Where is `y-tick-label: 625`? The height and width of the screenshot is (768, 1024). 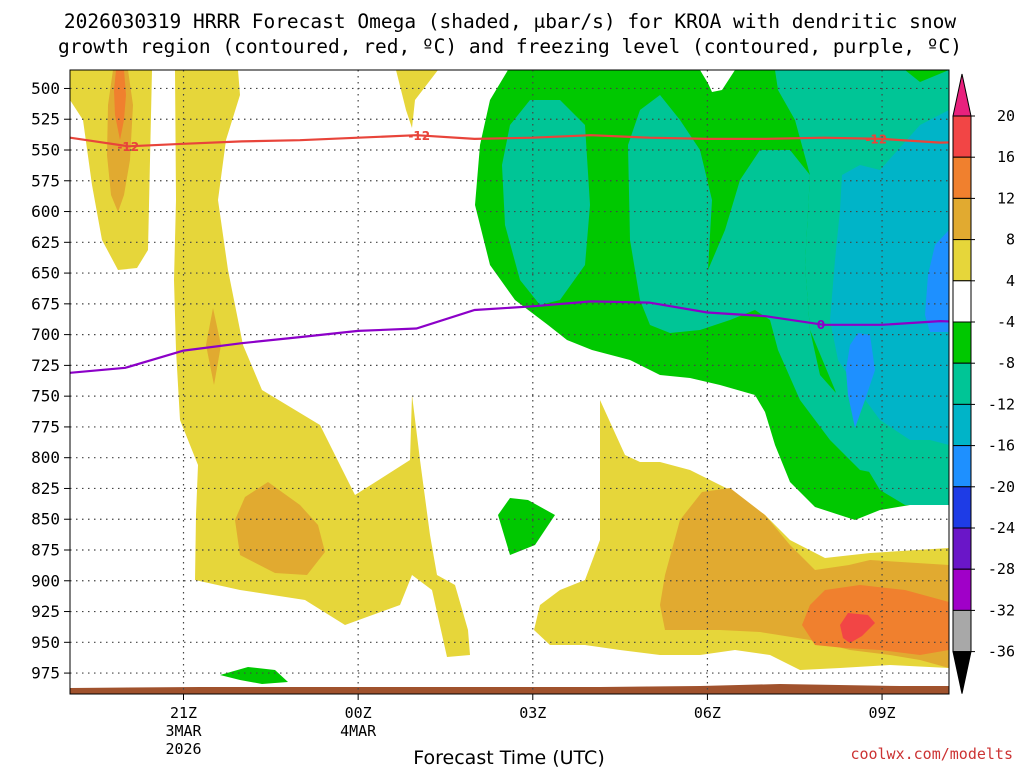 y-tick-label: 625 is located at coordinates (45, 242).